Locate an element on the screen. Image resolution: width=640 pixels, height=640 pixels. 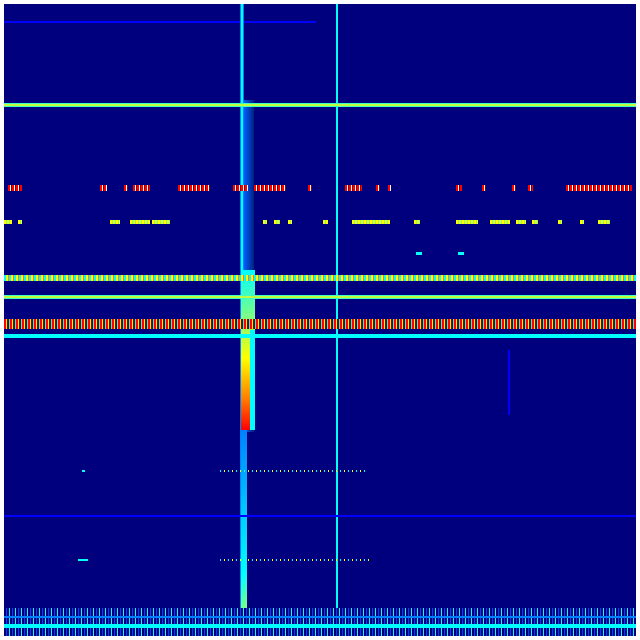
small-streak is located at coordinates (509, 382).